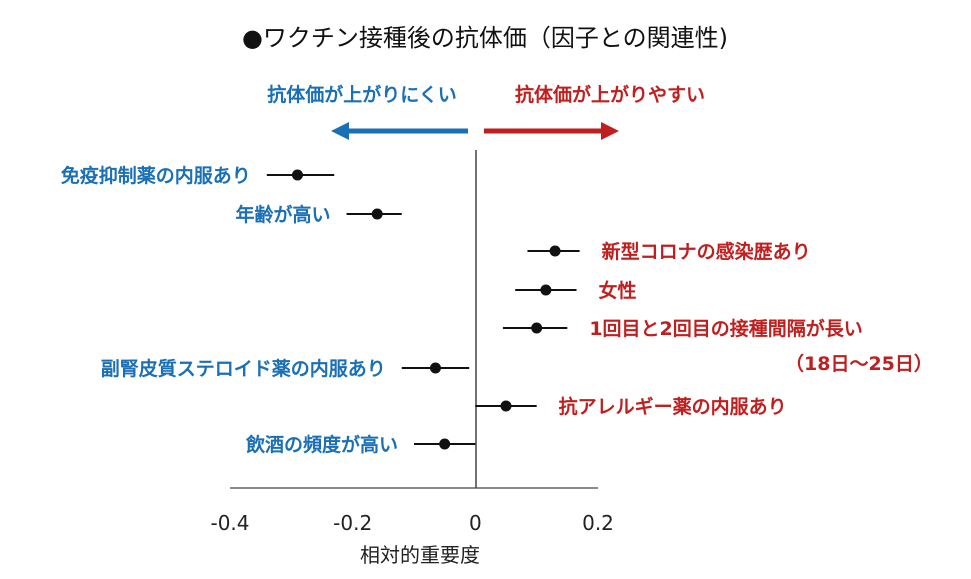 This screenshot has width=971, height=579. Describe the element at coordinates (551, 131) in the screenshot. I see `direction-arrow-right` at that location.